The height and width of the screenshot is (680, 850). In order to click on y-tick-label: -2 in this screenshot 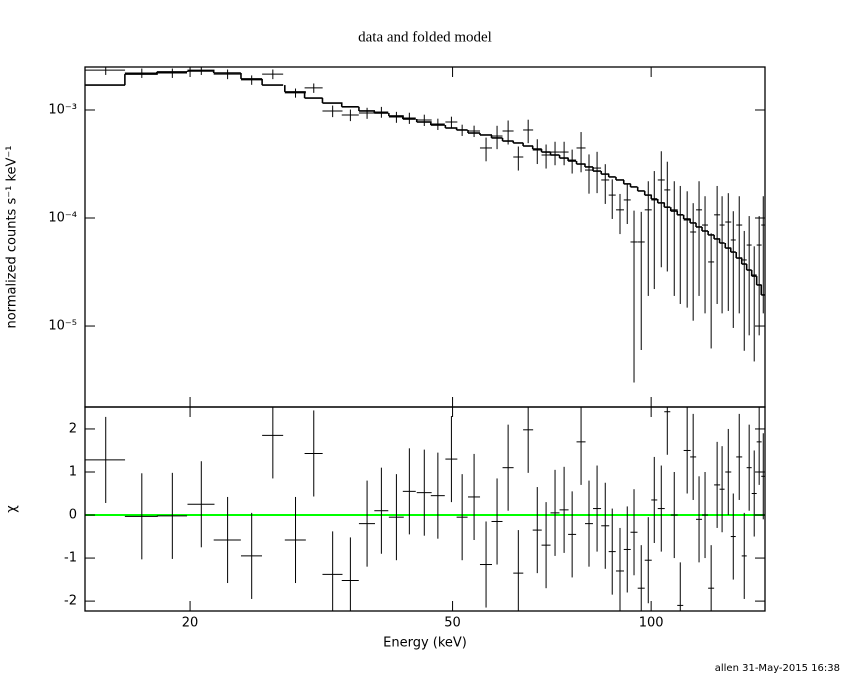, I will do `click(70, 601)`.